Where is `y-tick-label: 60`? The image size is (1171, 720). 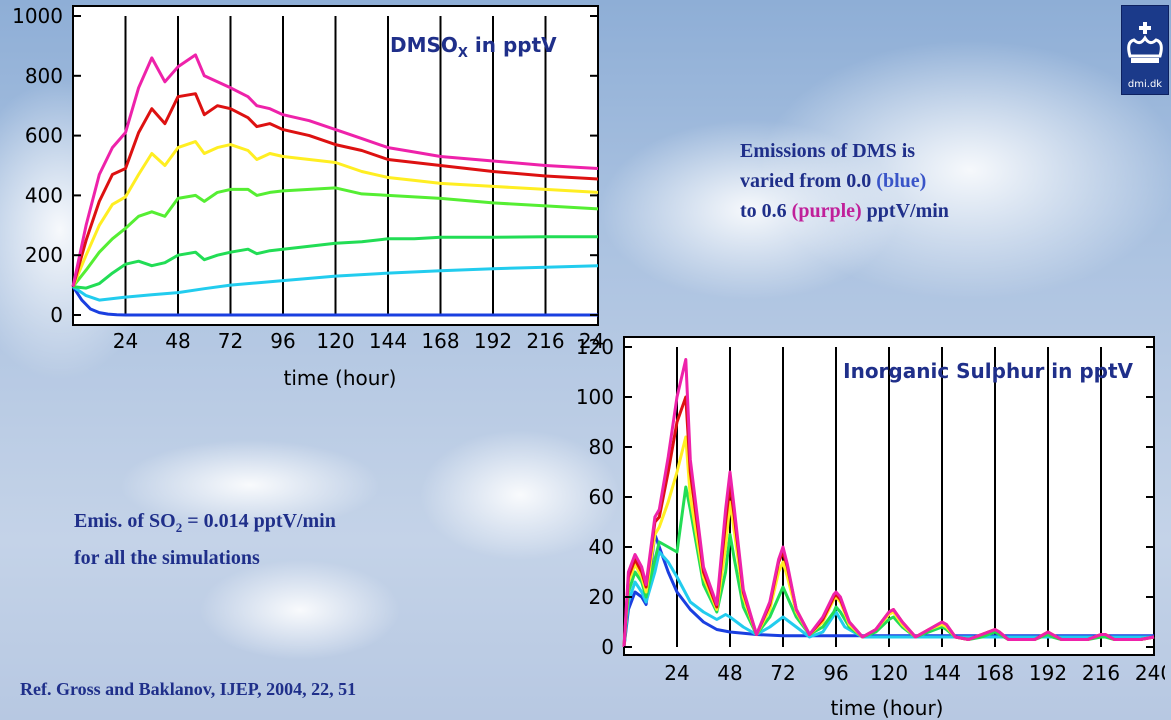 y-tick-label: 60 is located at coordinates (601, 497).